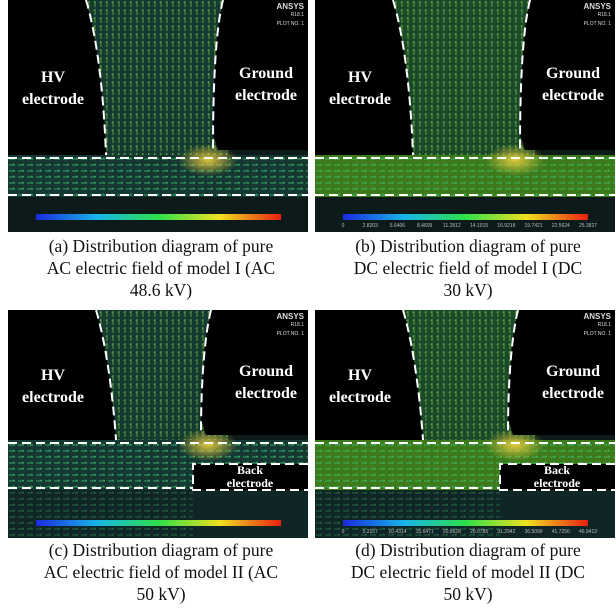 The width and height of the screenshot is (616, 610). What do you see at coordinates (468, 268) in the screenshot?
I see `caption-line: DC electric field of model I (DC` at bounding box center [468, 268].